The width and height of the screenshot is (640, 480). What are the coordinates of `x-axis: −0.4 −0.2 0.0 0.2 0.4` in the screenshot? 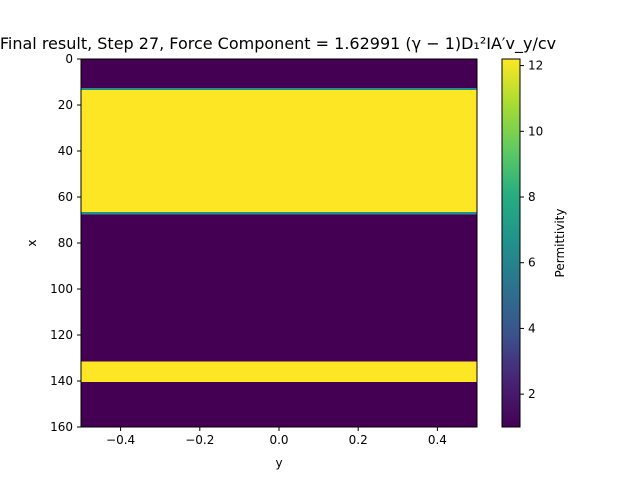 It's located at (276, 437).